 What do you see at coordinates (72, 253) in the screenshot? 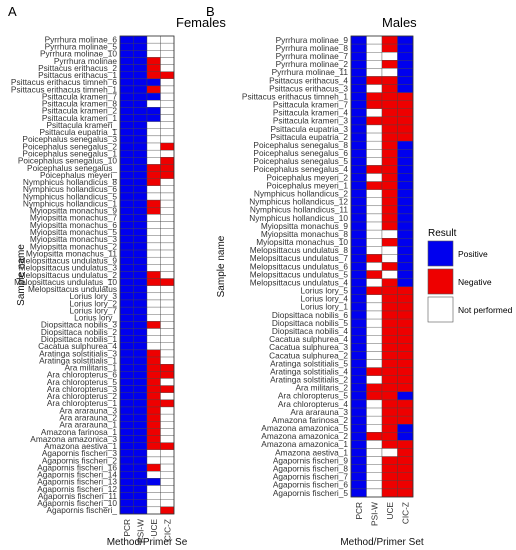
I see `row-tick-label: Myiopsitta monachus_11` at bounding box center [72, 253].